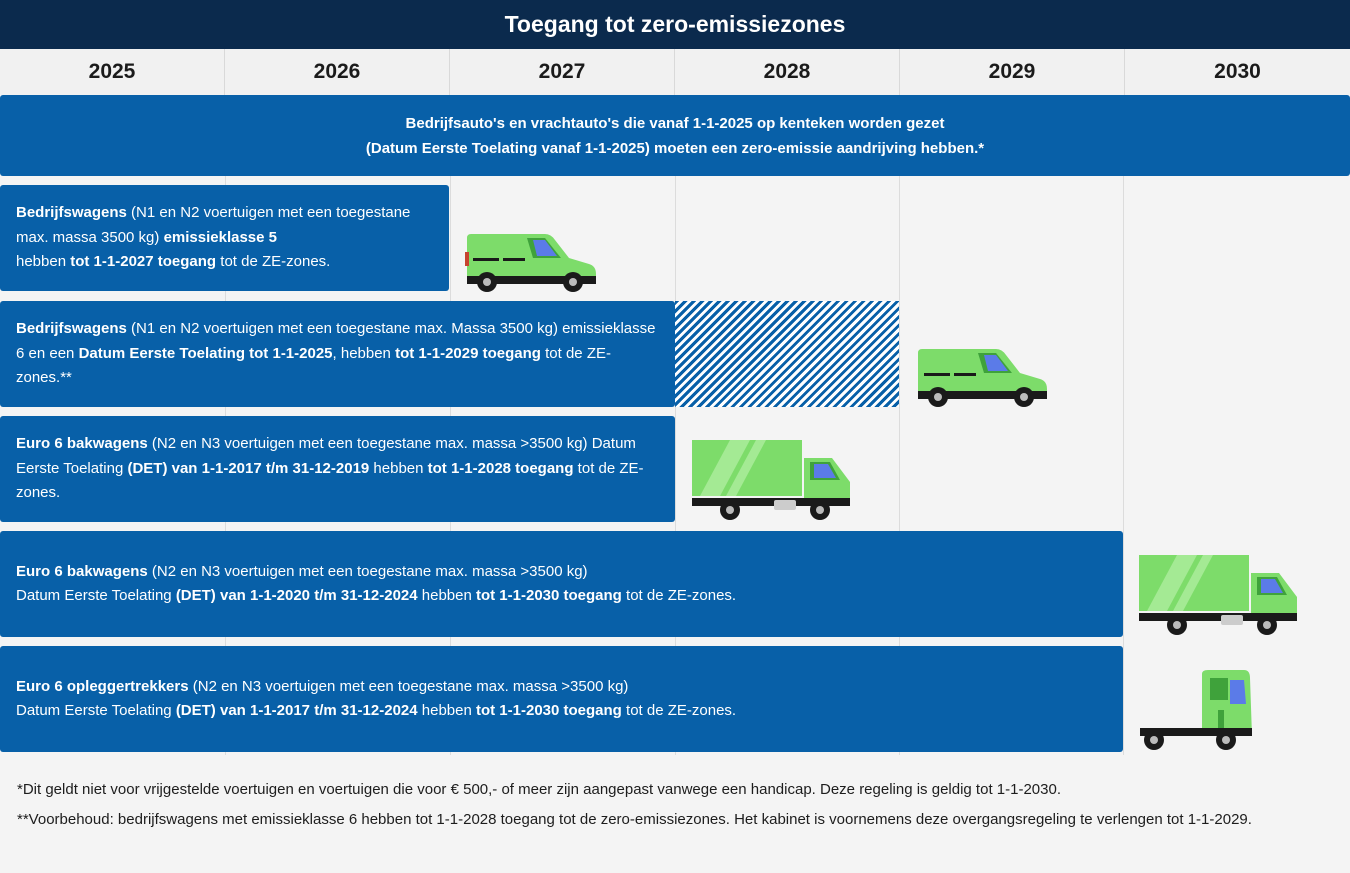 This screenshot has width=1350, height=873. What do you see at coordinates (1237, 71) in the screenshot?
I see `year-2030: 2030` at bounding box center [1237, 71].